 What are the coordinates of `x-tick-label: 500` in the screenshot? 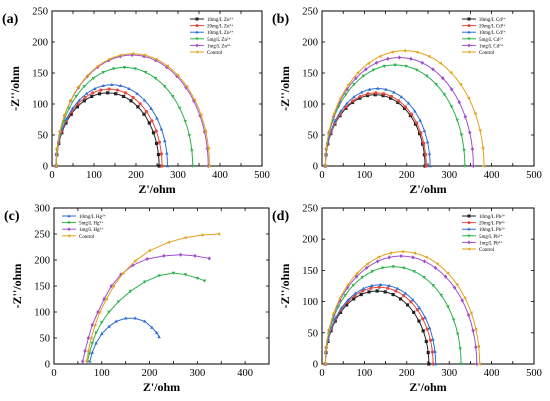 It's located at (262, 175).